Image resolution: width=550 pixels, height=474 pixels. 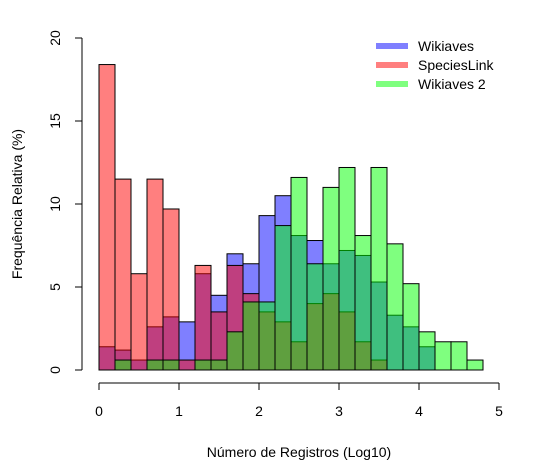 I want to click on y-tick-label: 20, so click(x=55, y=38).